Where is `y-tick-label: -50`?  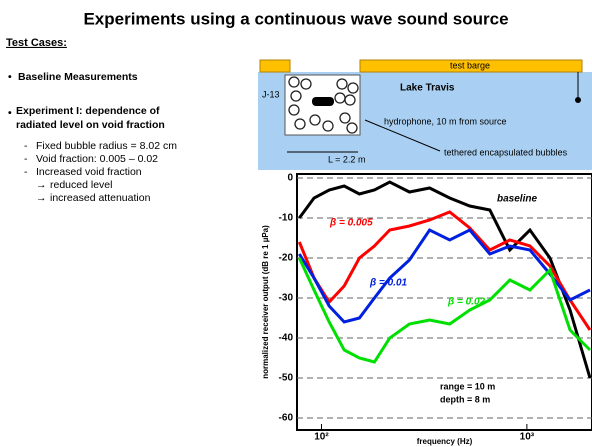
y-tick-label: -50 is located at coordinates (286, 378).